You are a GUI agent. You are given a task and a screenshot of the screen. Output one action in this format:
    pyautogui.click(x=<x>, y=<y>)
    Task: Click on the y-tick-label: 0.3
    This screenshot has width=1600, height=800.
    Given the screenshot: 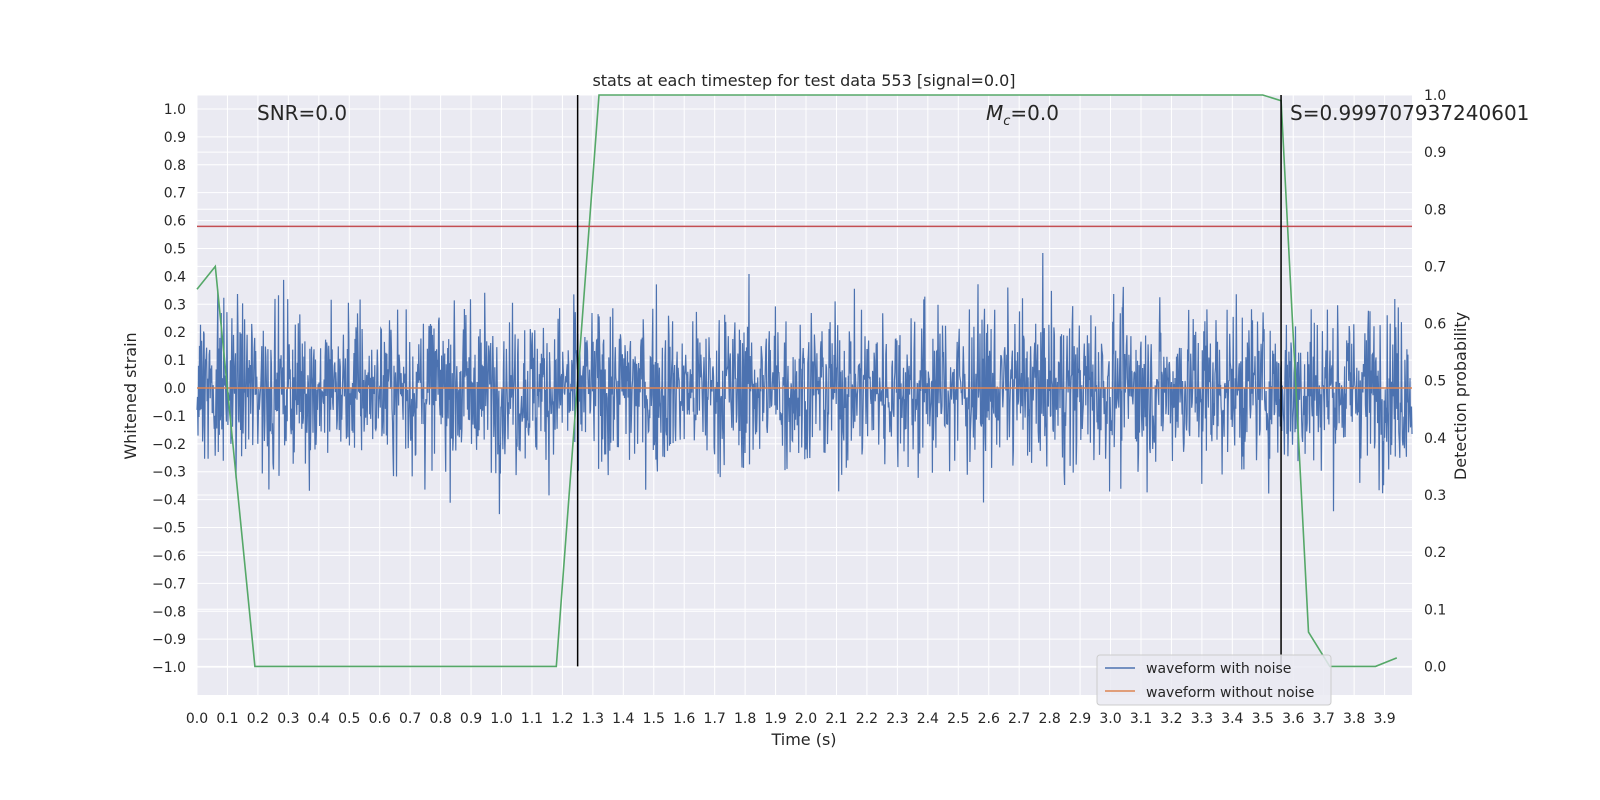 What is the action you would take?
    pyautogui.click(x=175, y=305)
    